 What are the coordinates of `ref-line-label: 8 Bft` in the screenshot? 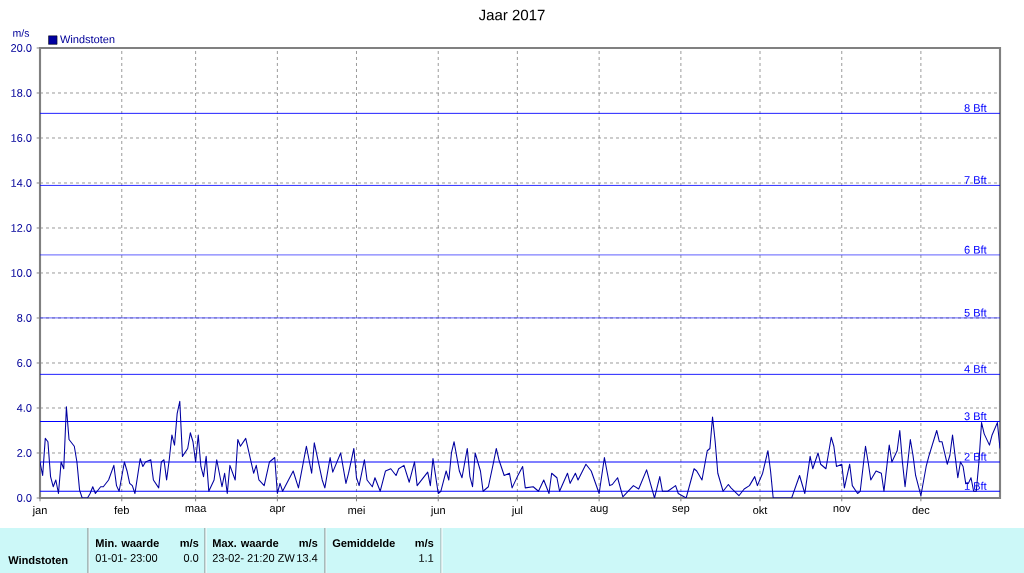 It's located at (975, 107).